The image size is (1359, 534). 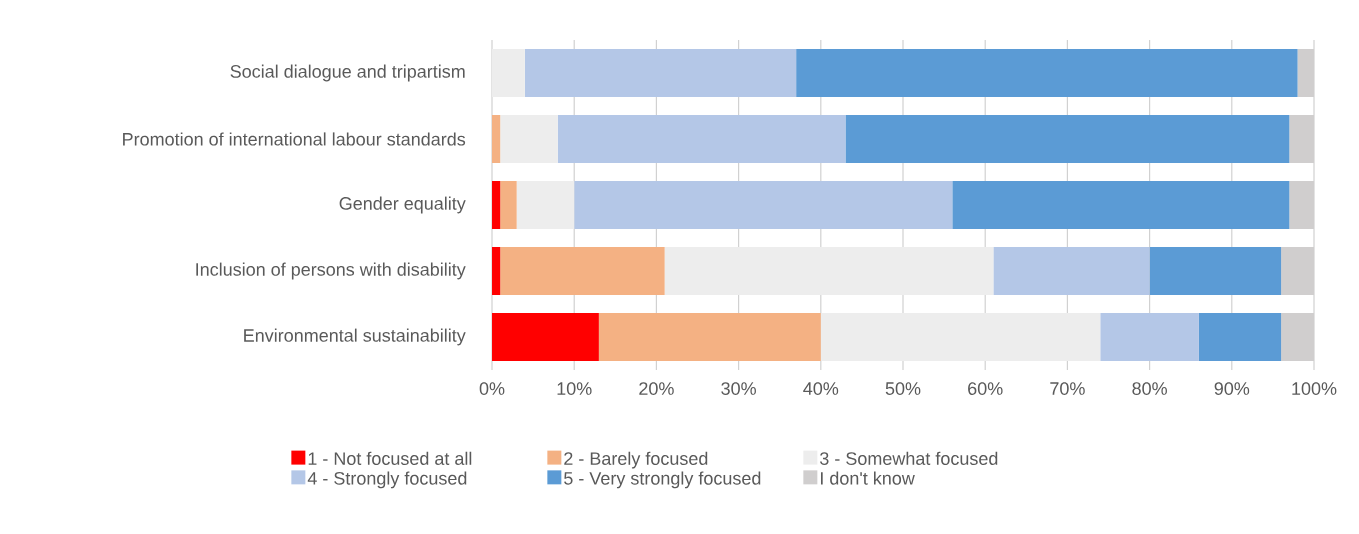 What do you see at coordinates (636, 460) in the screenshot?
I see `legend-label: 2 - Barely focused` at bounding box center [636, 460].